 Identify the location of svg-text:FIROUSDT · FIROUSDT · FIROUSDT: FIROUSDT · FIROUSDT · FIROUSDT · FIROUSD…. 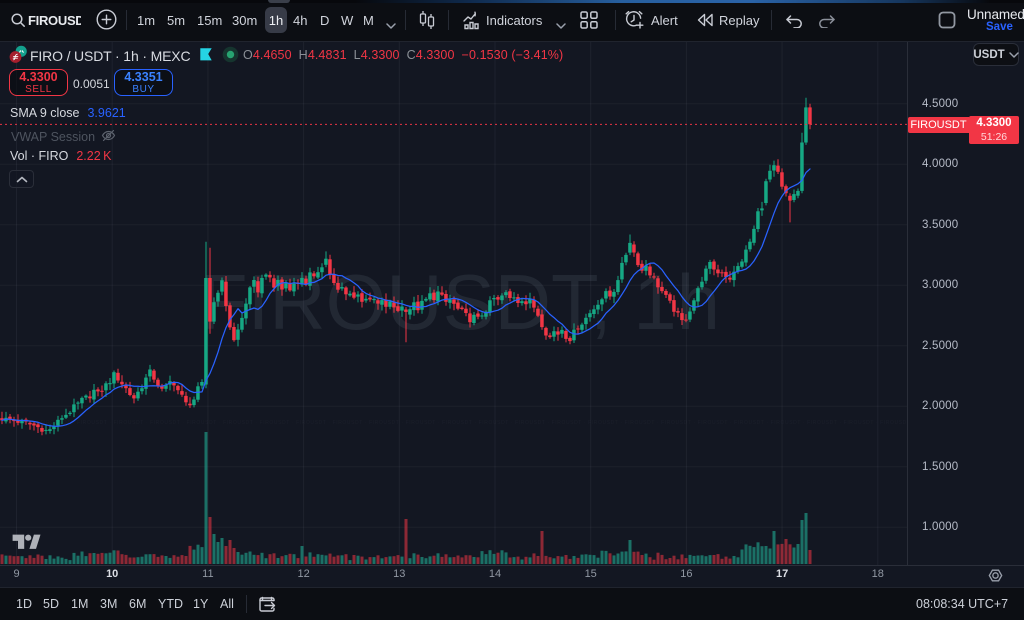
(477, 423).